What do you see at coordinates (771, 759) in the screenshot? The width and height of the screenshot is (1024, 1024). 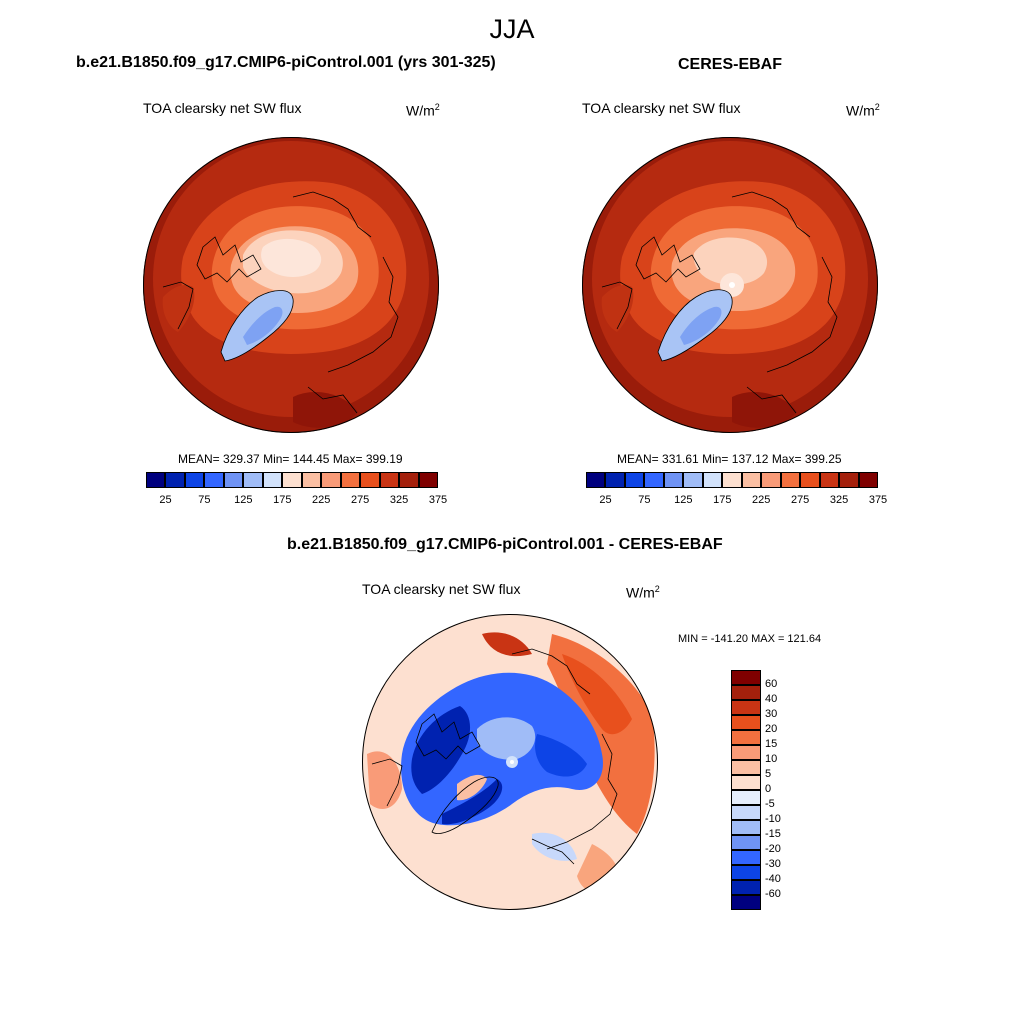 I see `diff-colorbar-tick-label: 10` at bounding box center [771, 759].